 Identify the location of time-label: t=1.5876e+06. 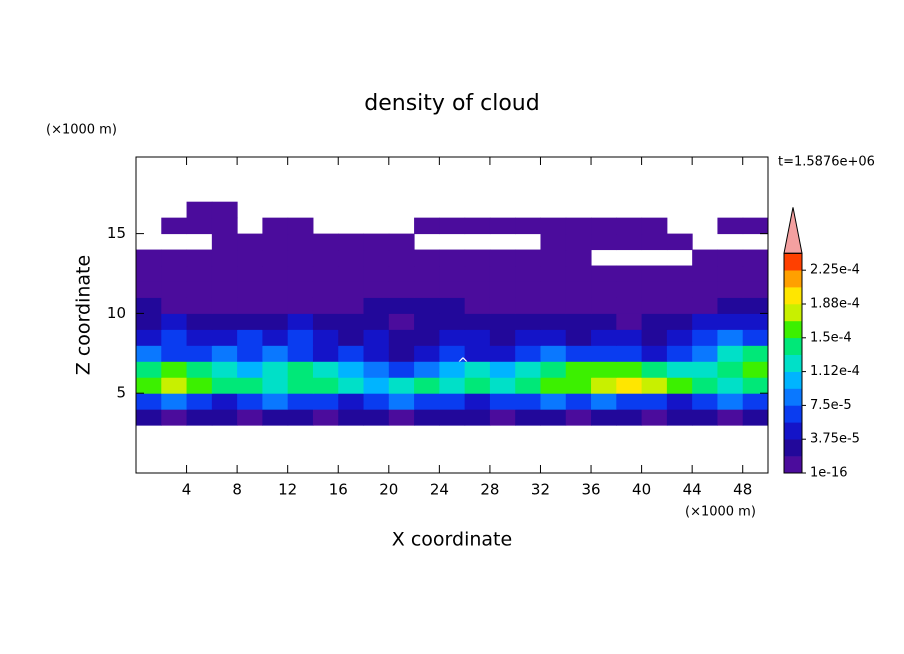
(826, 162).